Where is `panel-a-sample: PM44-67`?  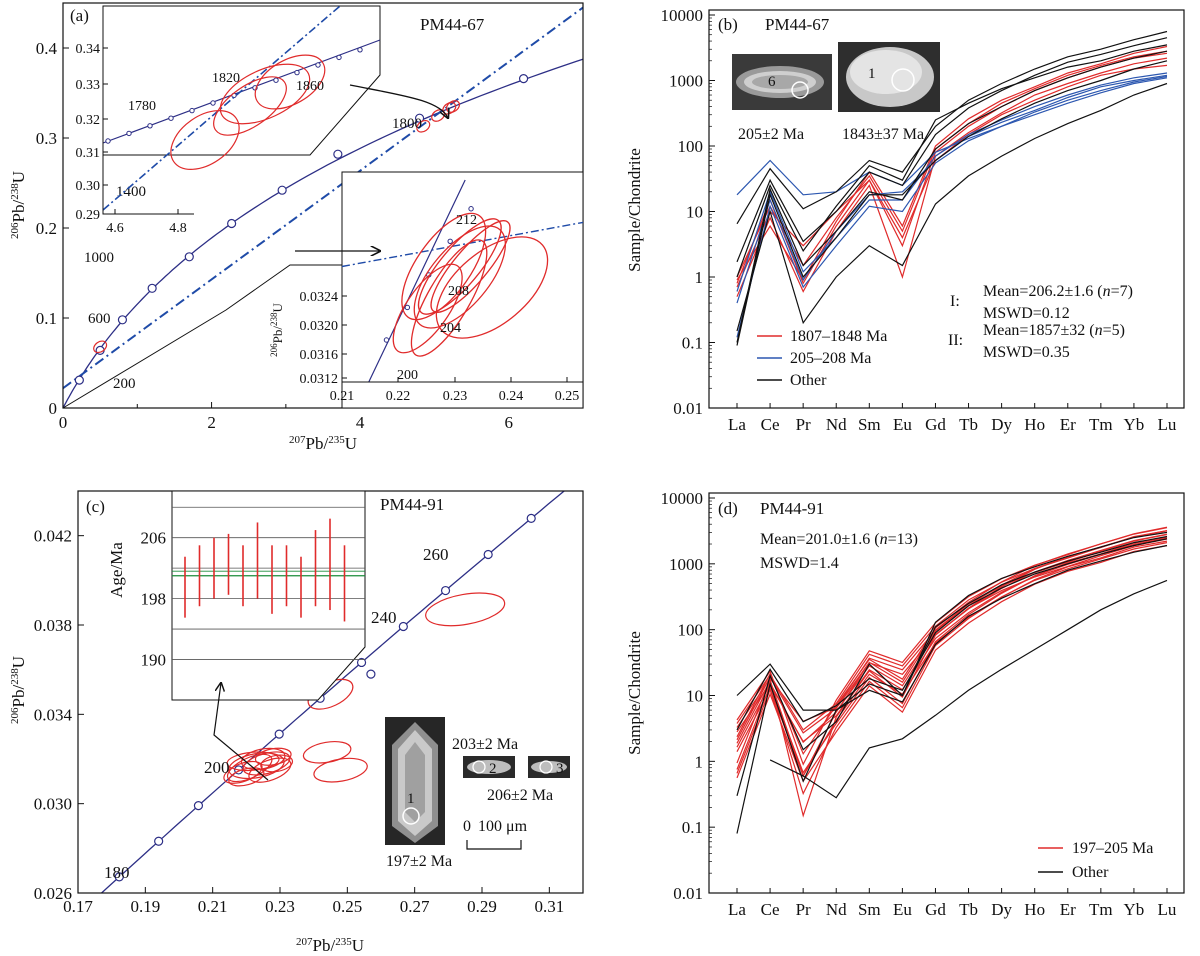 panel-a-sample: PM44-67 is located at coordinates (452, 24).